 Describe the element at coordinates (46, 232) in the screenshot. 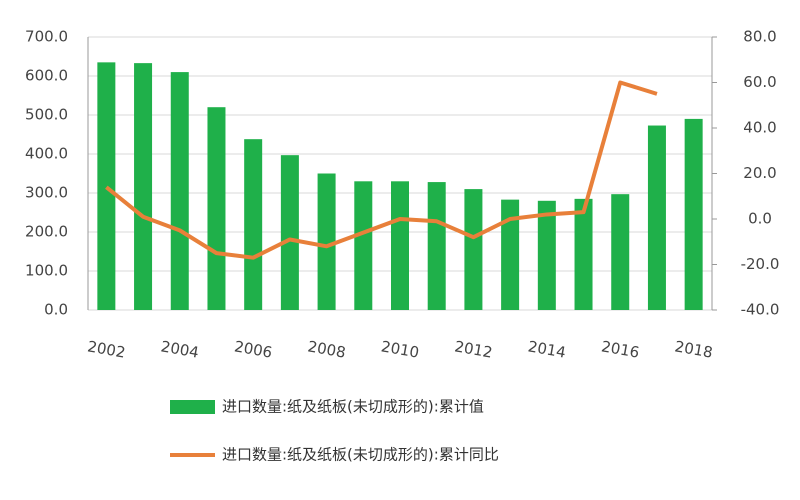

I see `y-tick-label: 200.0` at that location.